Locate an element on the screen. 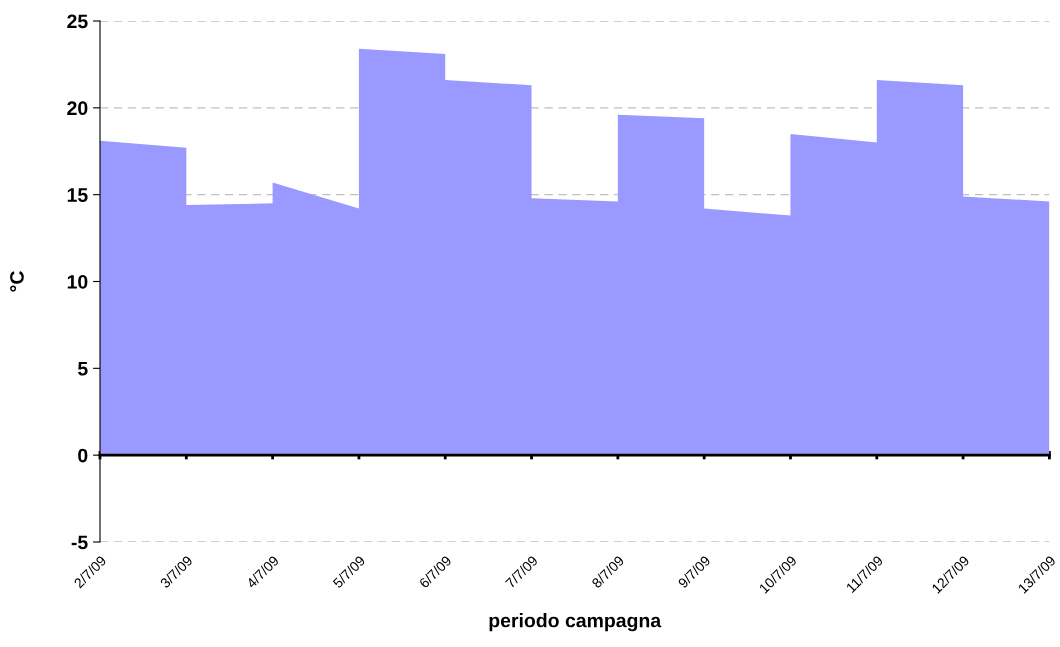  y-tick-label: -5 is located at coordinates (79, 542).